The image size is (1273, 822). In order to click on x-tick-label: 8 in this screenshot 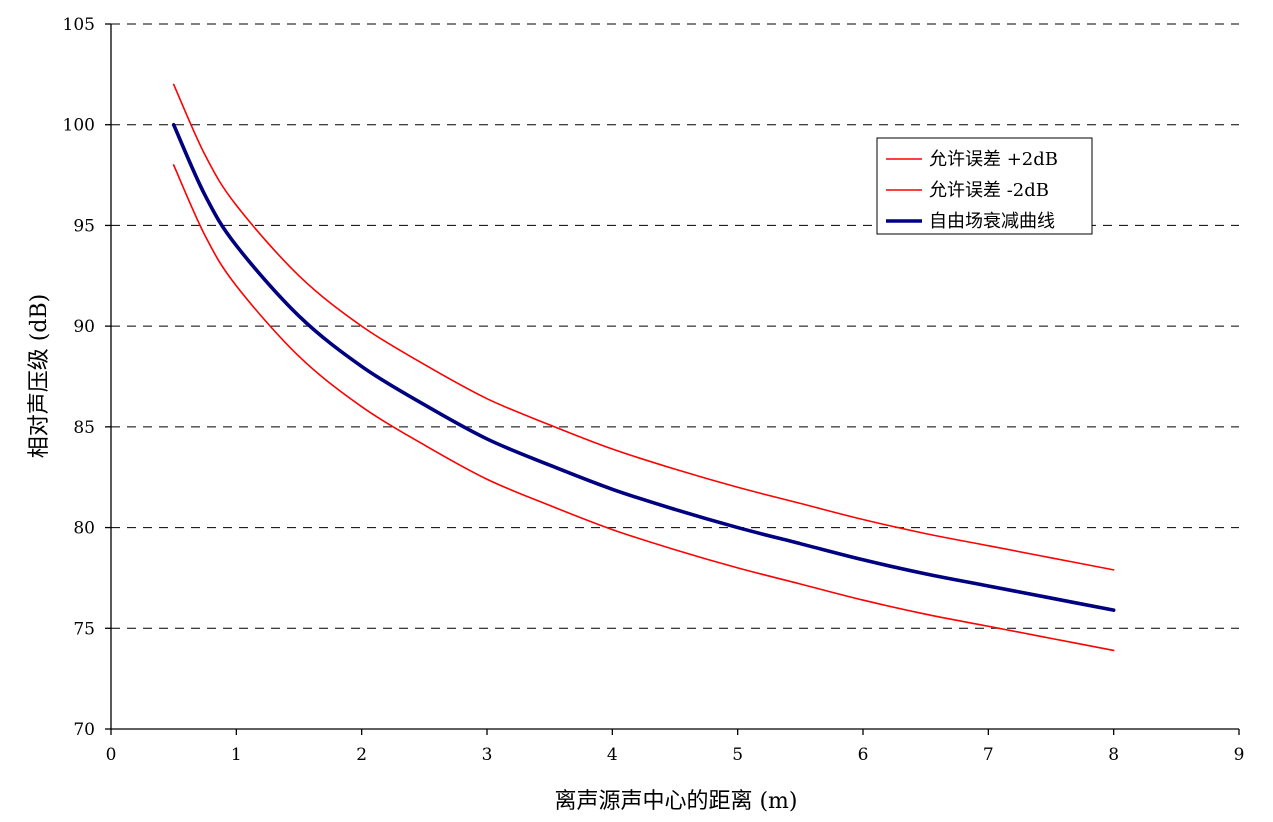, I will do `click(1113, 755)`.